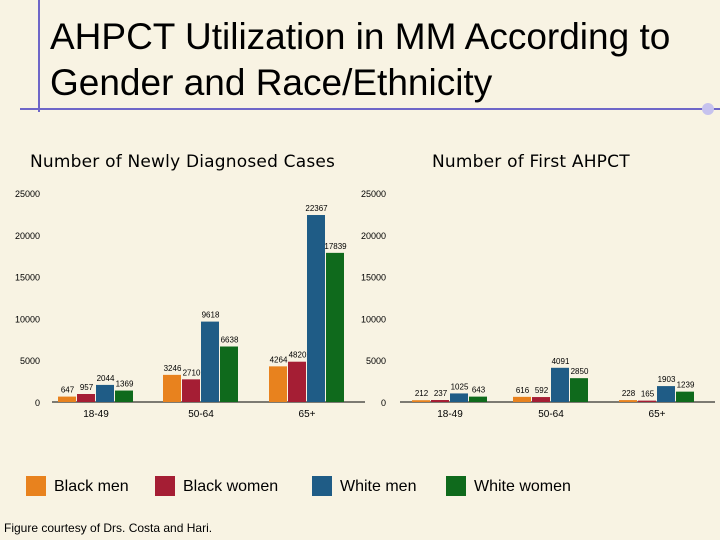  I want to click on right-data-label-white-women-50-64: 2850, so click(580, 371).